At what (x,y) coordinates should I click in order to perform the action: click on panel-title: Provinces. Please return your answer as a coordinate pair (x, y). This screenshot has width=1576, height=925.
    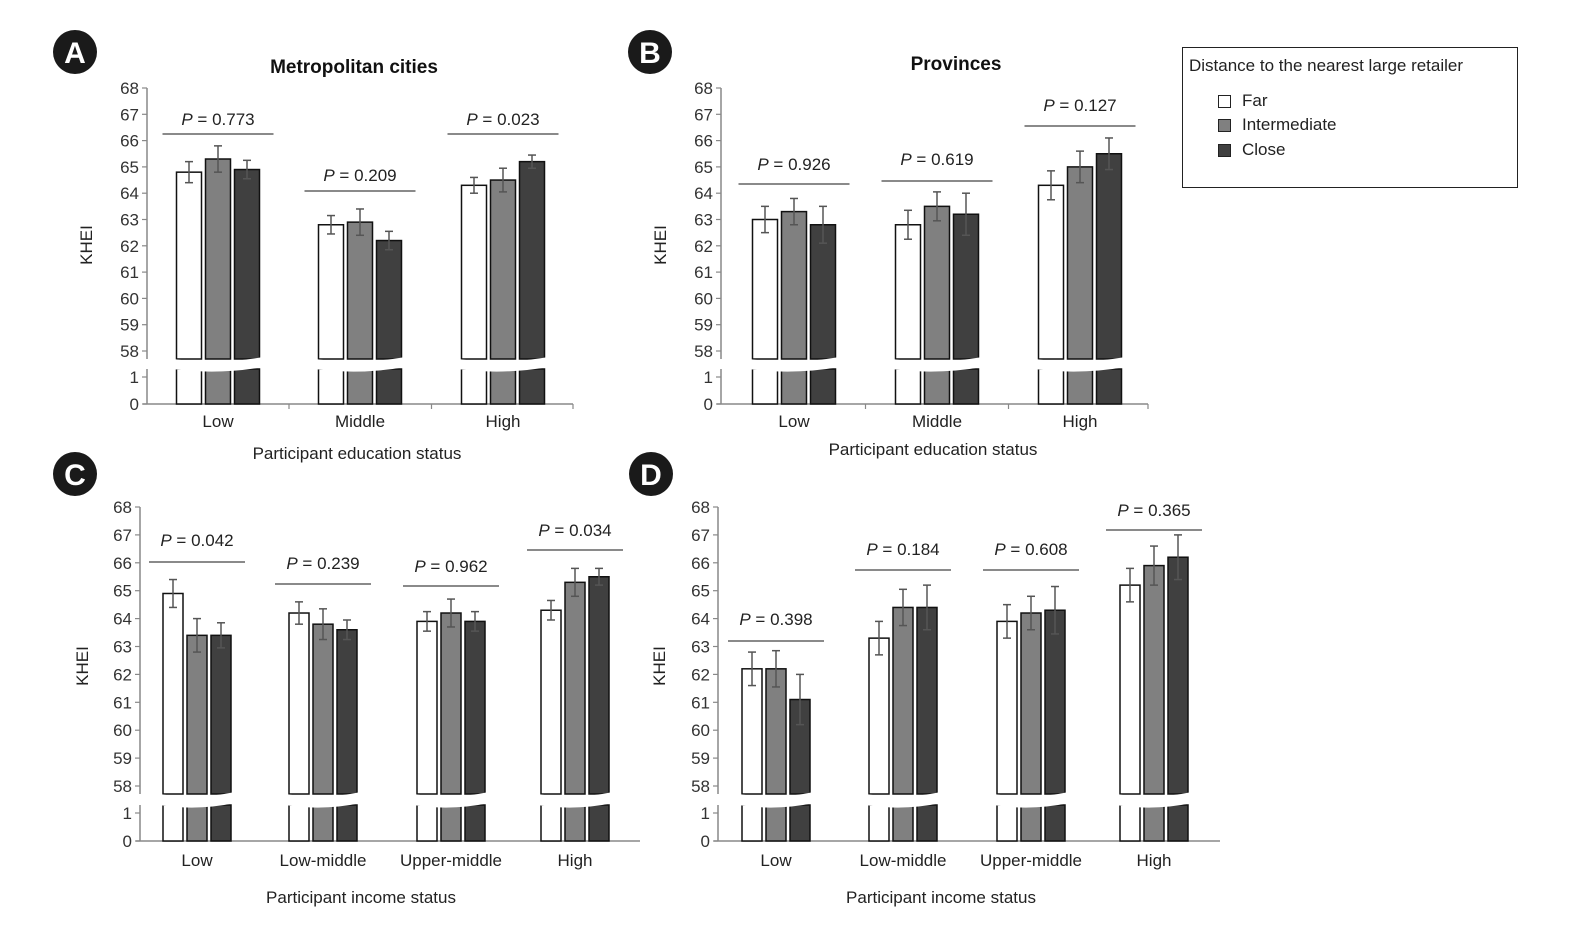
    Looking at the image, I should click on (956, 64).